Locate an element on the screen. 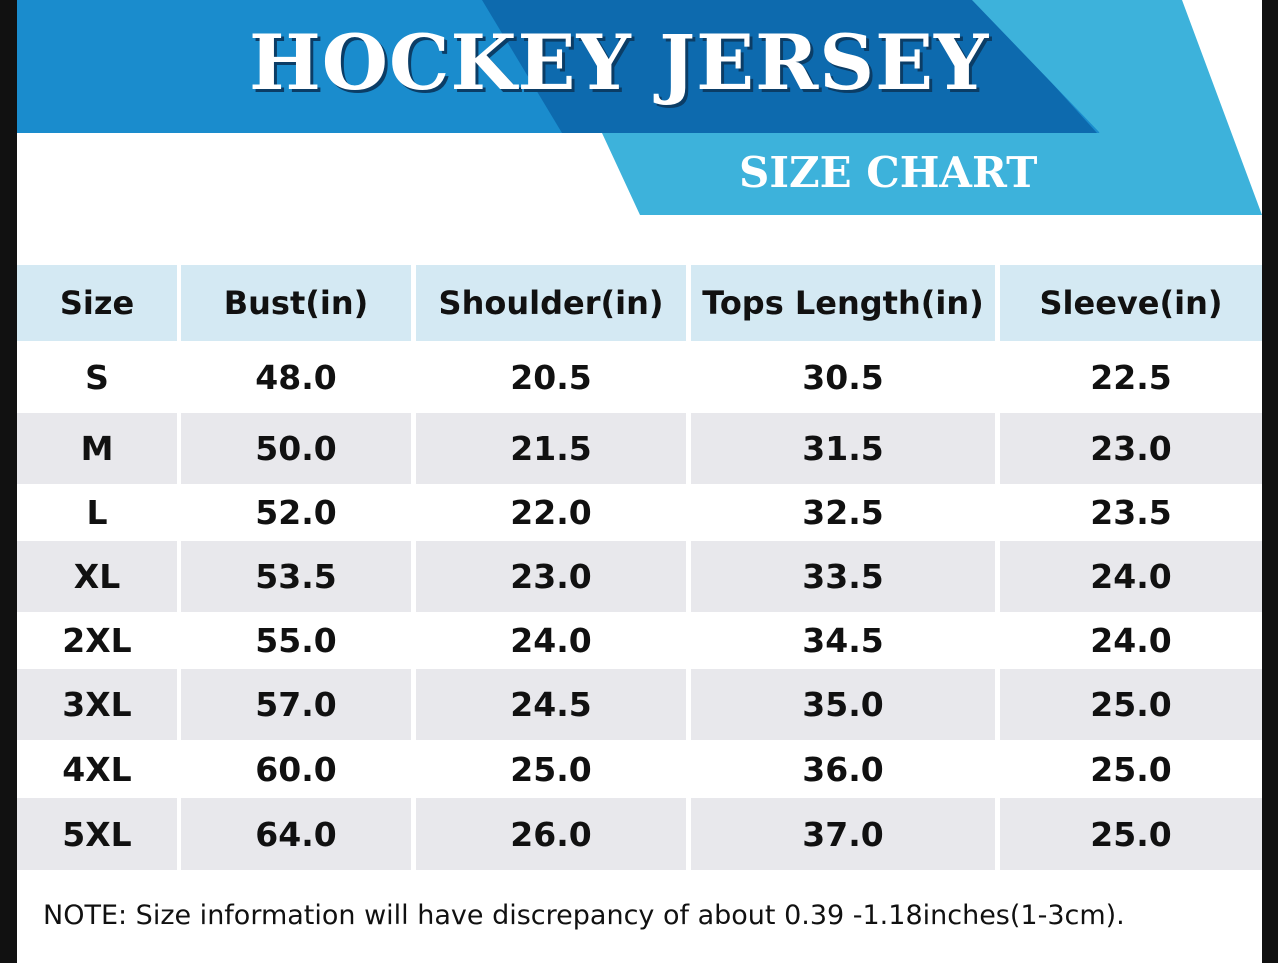  title: HOCKEY JERSEY is located at coordinates (619, 62).